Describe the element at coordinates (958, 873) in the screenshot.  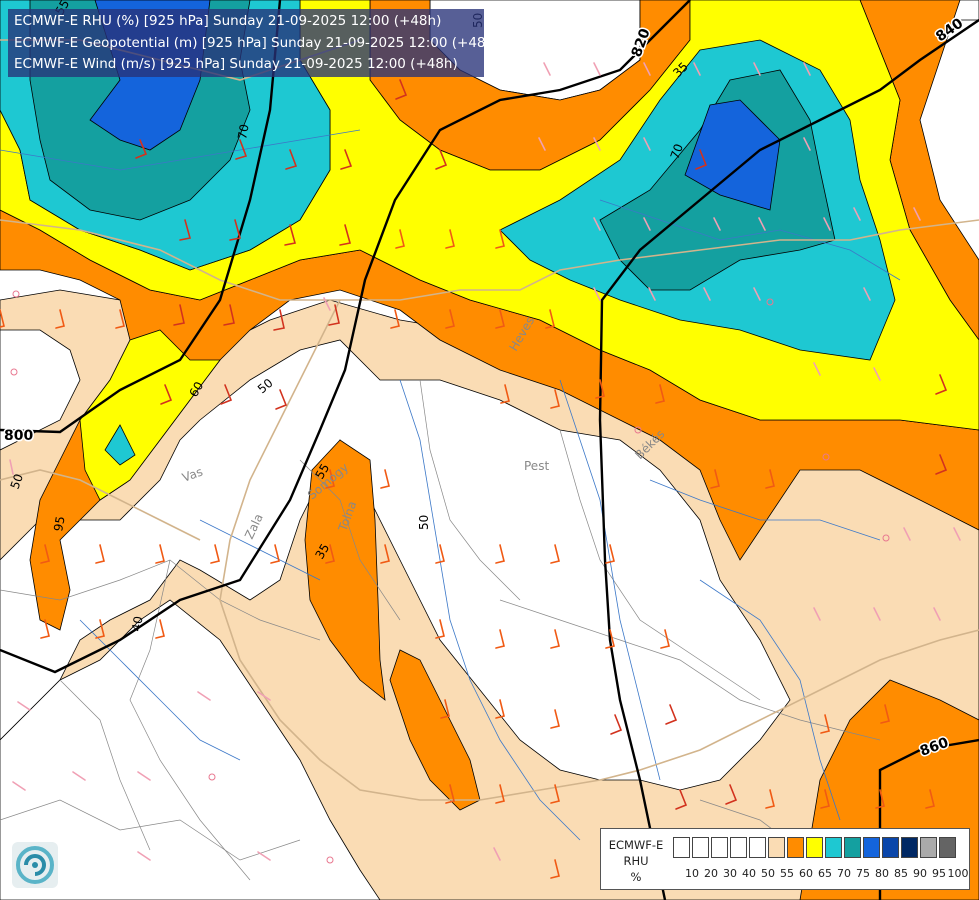
I see `legend-tick-label: 100` at that location.